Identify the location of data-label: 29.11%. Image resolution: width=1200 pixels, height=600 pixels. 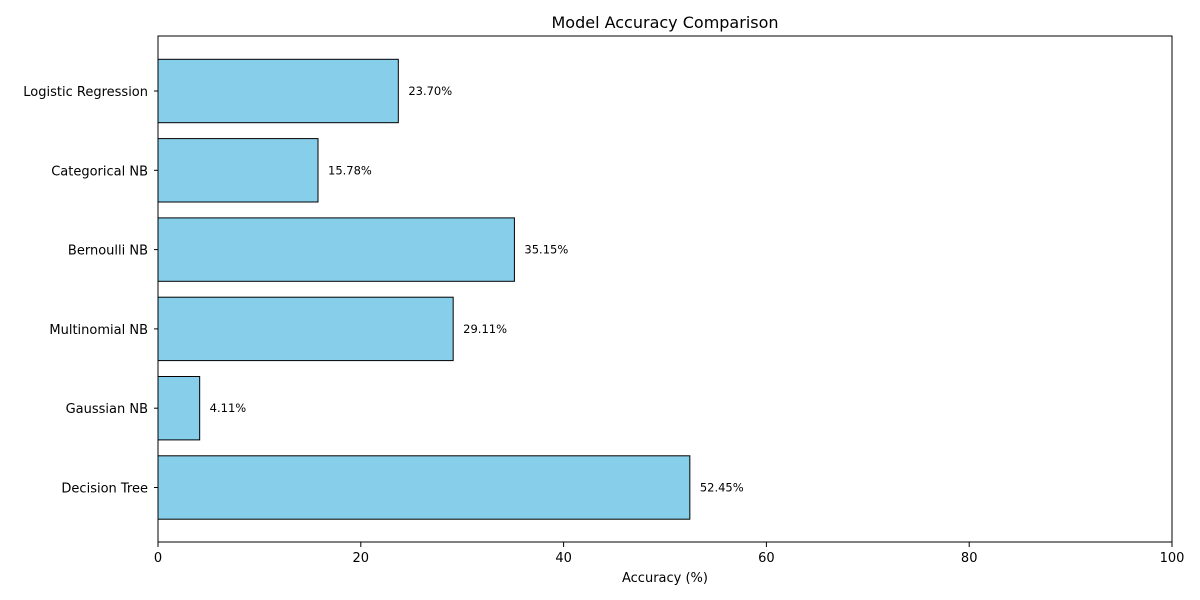
(485, 329).